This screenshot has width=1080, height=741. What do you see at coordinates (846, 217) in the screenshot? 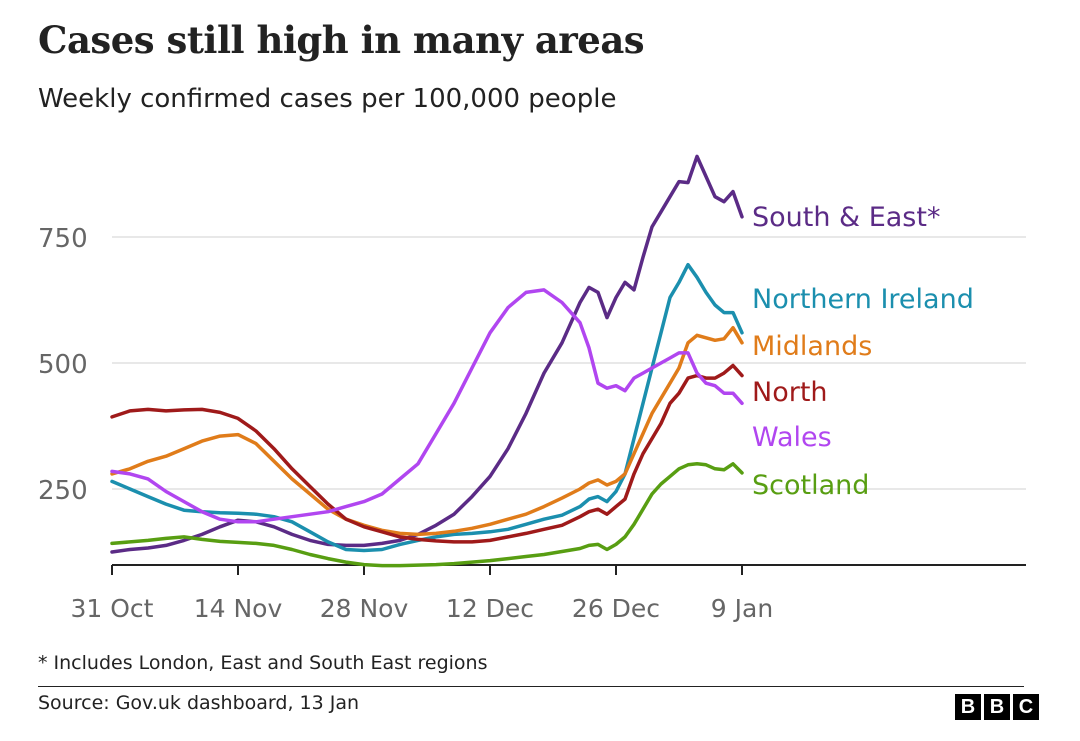
I see `series-label-south-east: South & East*` at bounding box center [846, 217].